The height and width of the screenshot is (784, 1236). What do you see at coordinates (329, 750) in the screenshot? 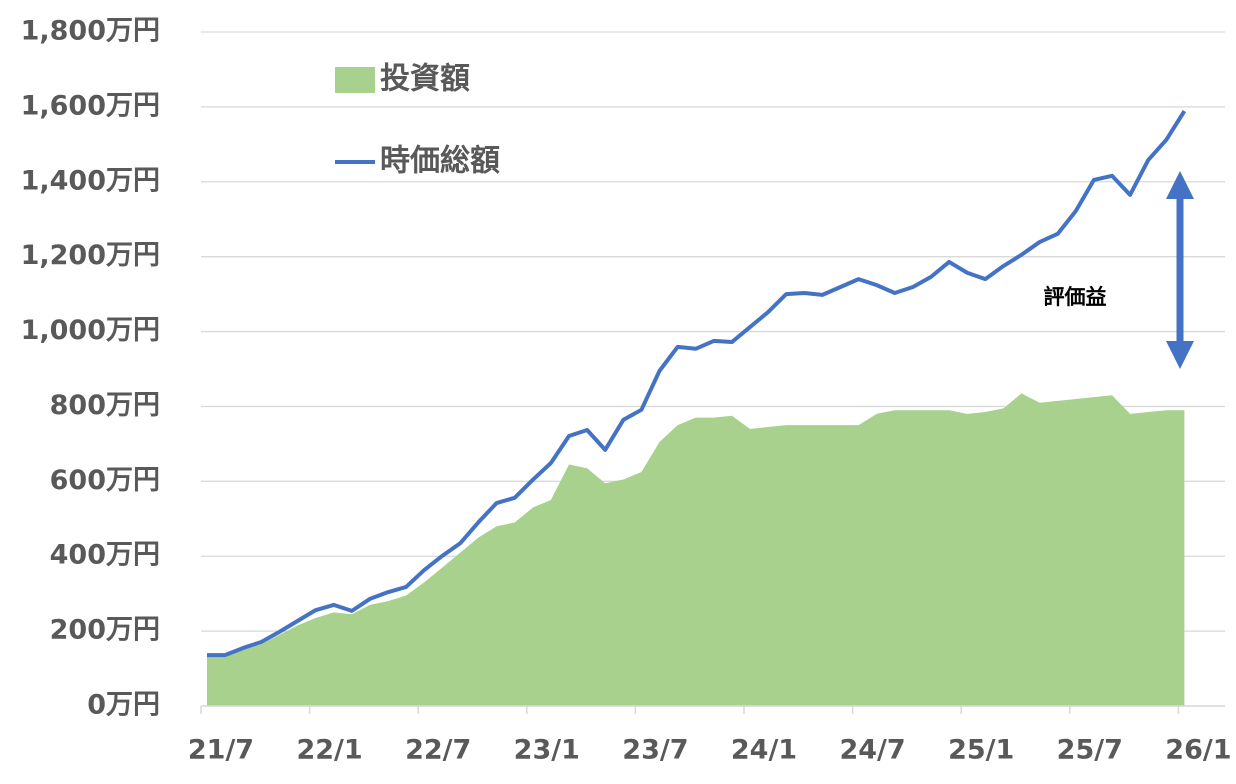
I see `x-tick-label: 22/1` at bounding box center [329, 750].